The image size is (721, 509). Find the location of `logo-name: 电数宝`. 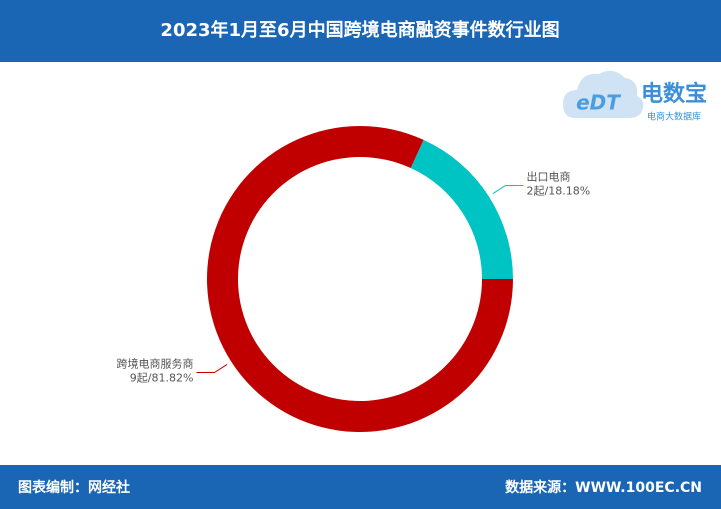

logo-name: 电数宝 is located at coordinates (674, 94).